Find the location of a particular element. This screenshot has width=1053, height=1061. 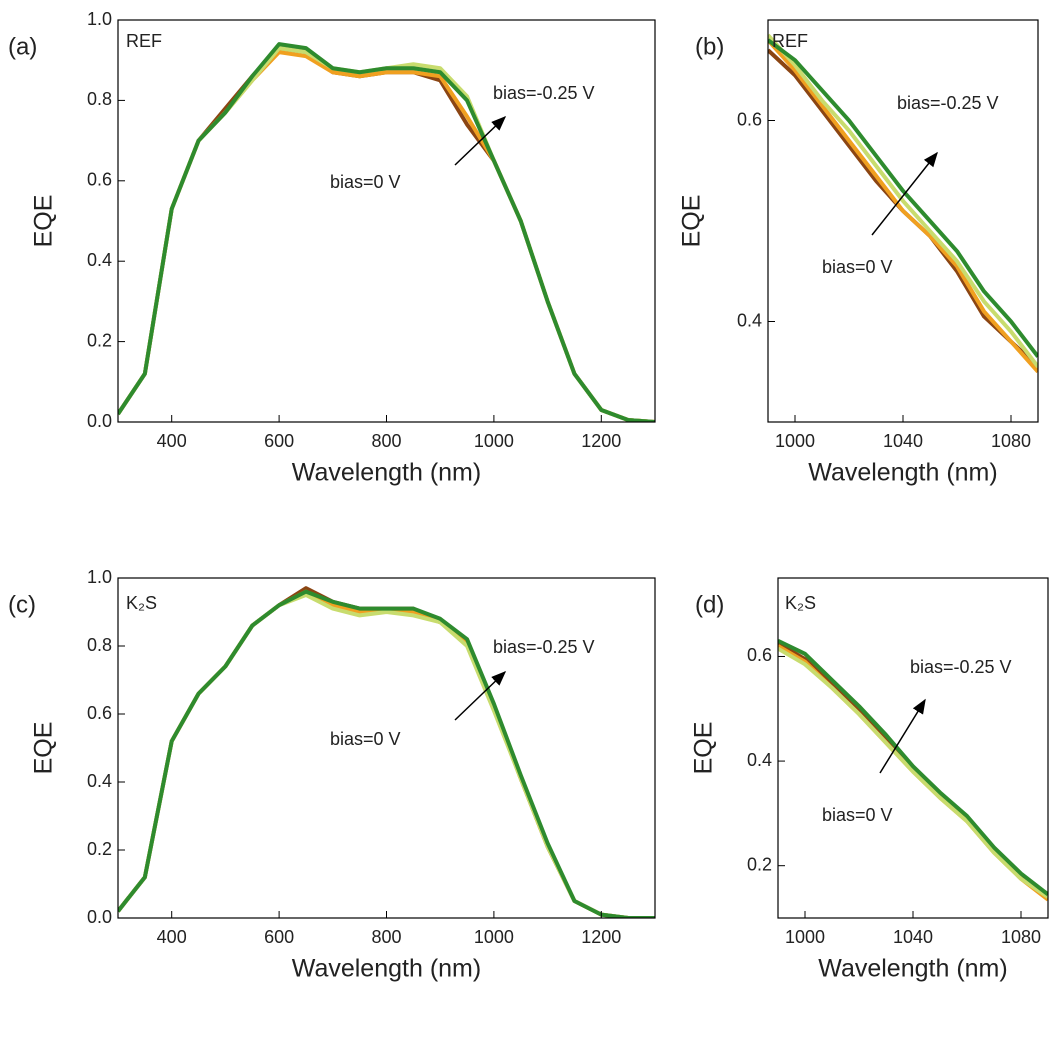

panel-label: (b) is located at coordinates (709, 46).